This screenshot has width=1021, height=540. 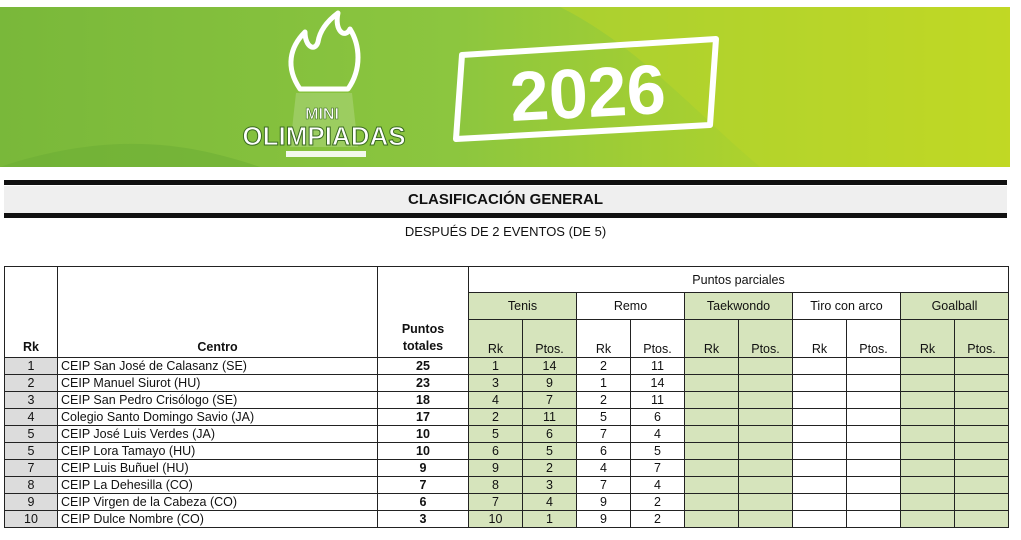 What do you see at coordinates (423, 468) in the screenshot?
I see `row-total: 9` at bounding box center [423, 468].